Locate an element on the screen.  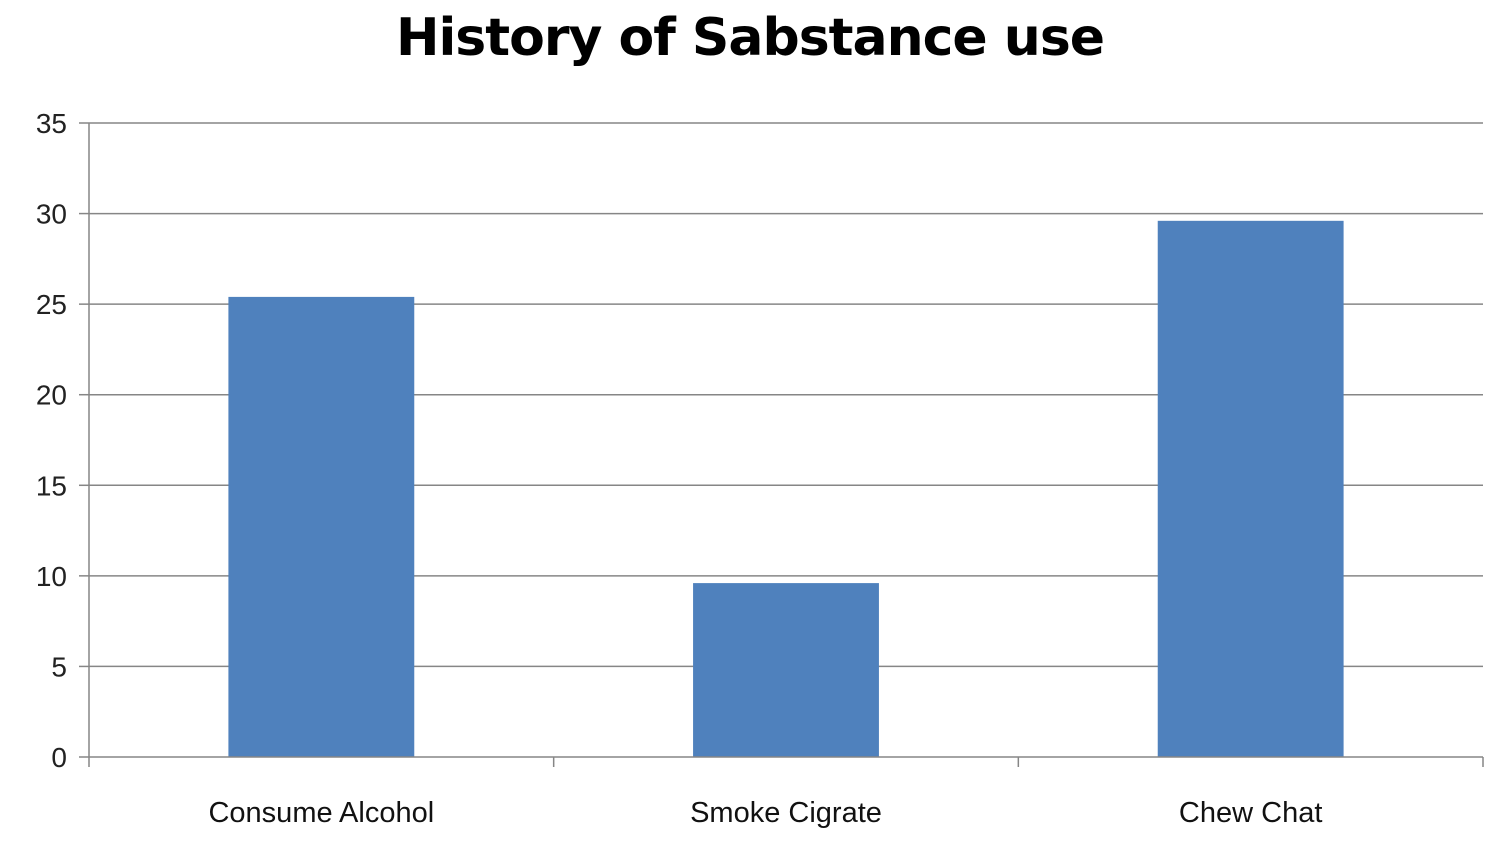
bar-smoke-cigrate is located at coordinates (786, 670).